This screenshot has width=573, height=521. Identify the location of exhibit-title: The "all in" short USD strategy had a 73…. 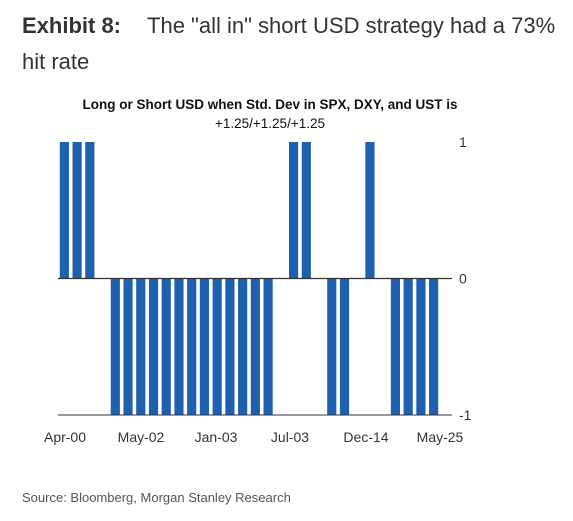
(289, 43).